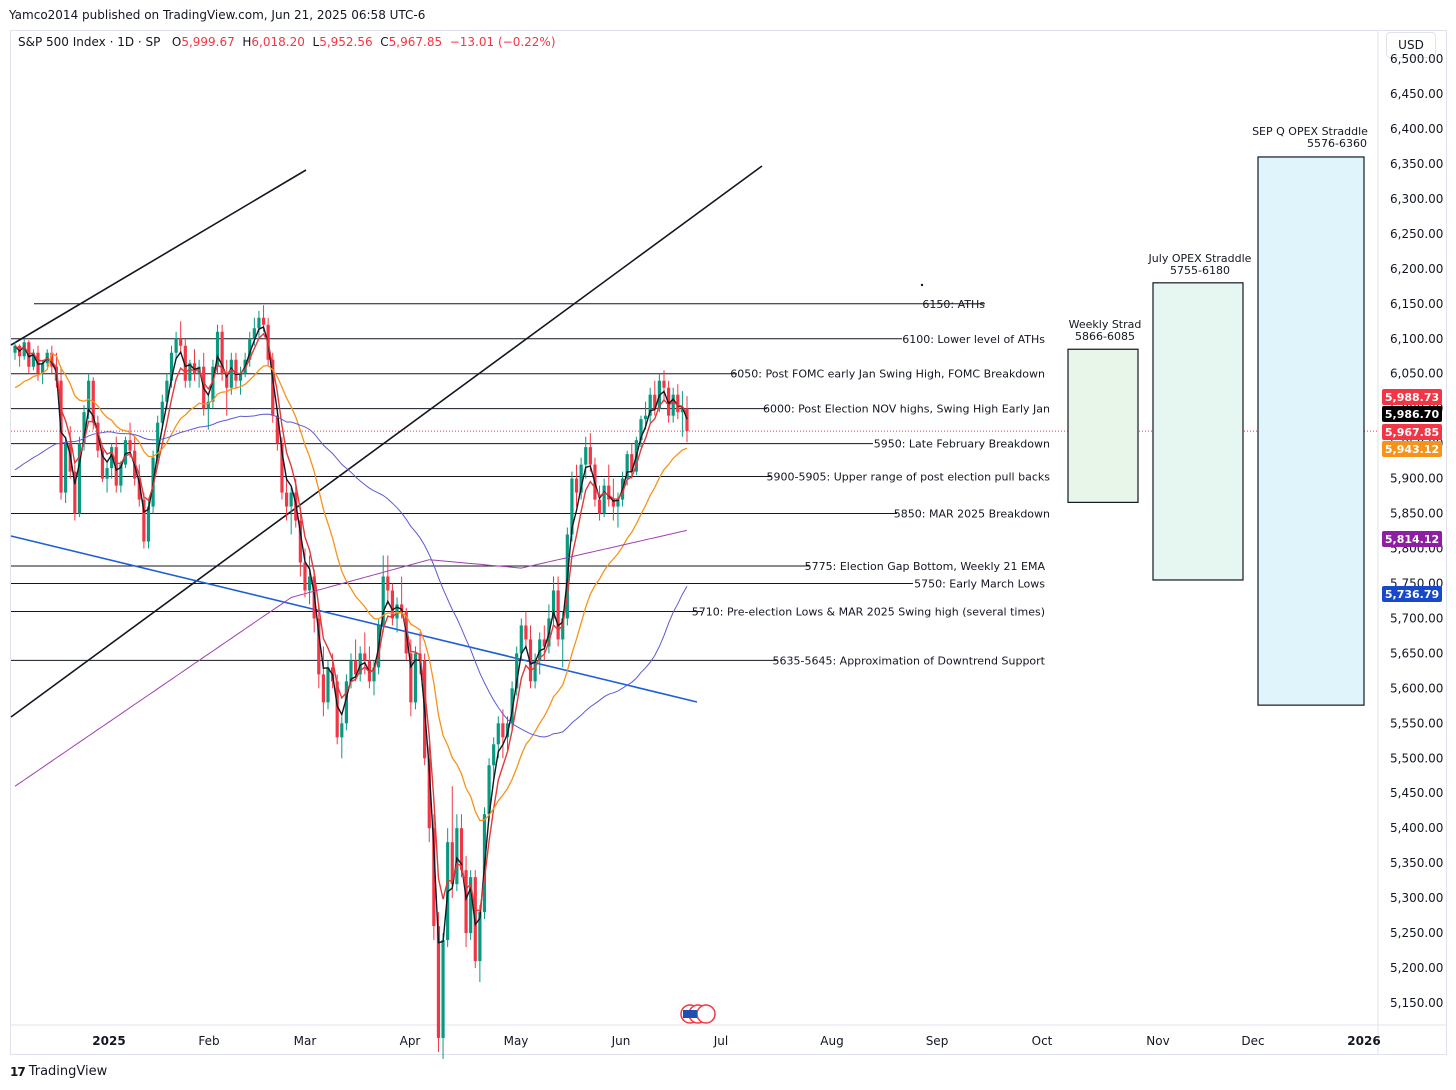 This screenshot has width=1456, height=1090. I want to click on close-value: 5,967.85, so click(415, 42).